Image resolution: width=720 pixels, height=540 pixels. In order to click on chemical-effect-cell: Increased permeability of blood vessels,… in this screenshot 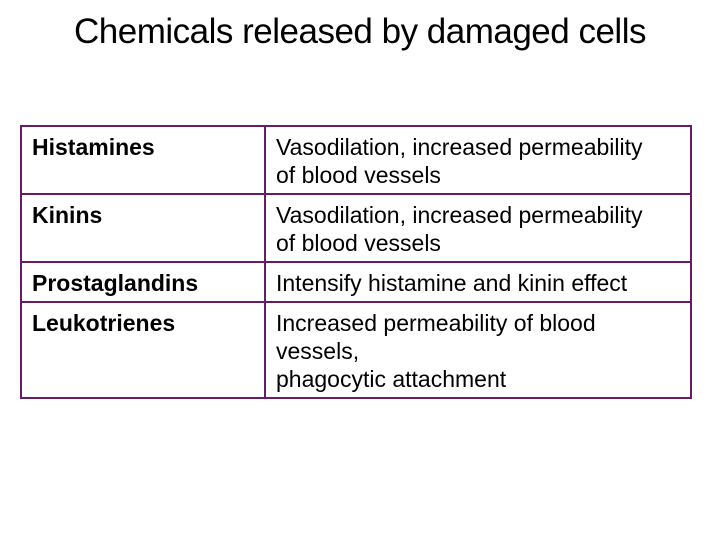, I will do `click(478, 350)`.